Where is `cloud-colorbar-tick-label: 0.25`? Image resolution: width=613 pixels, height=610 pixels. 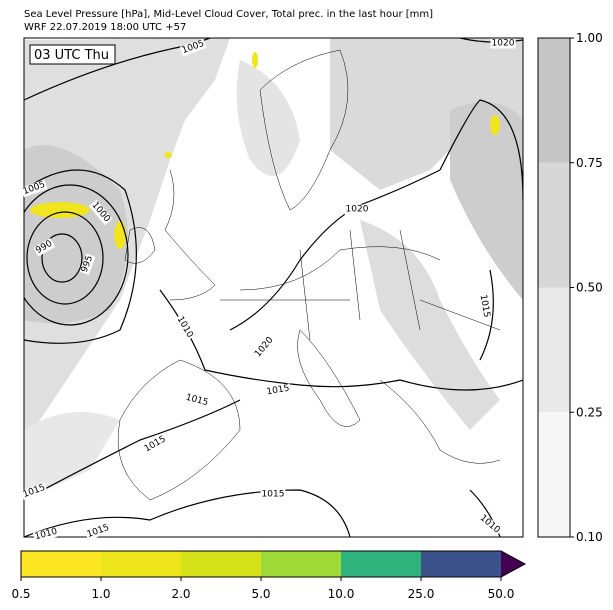 cloud-colorbar-tick-label: 0.25 is located at coordinates (589, 412).